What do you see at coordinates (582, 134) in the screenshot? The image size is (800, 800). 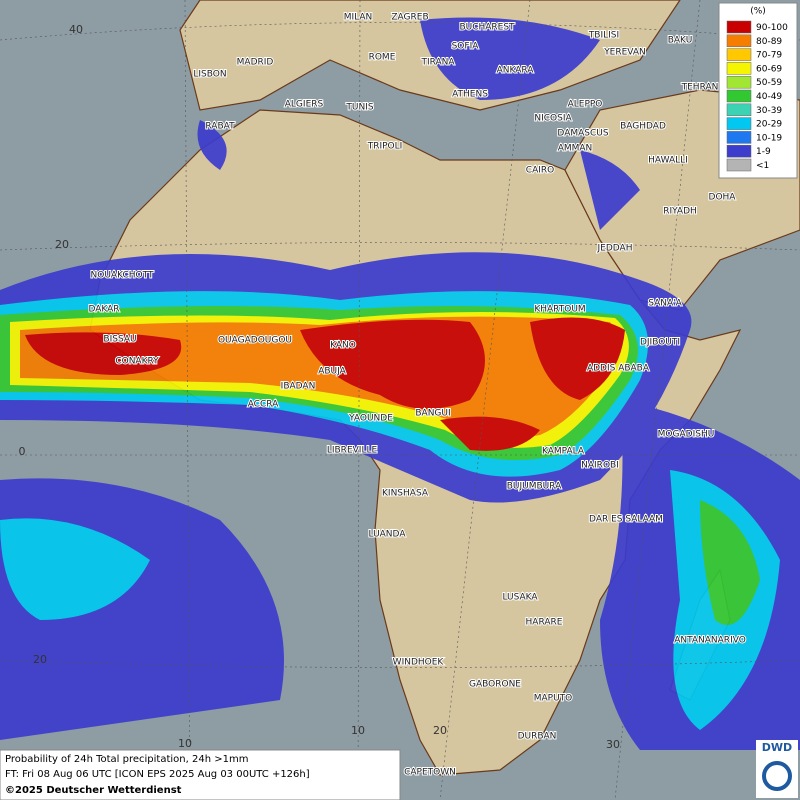 I see `city-label: DAMASCUS` at bounding box center [582, 134].